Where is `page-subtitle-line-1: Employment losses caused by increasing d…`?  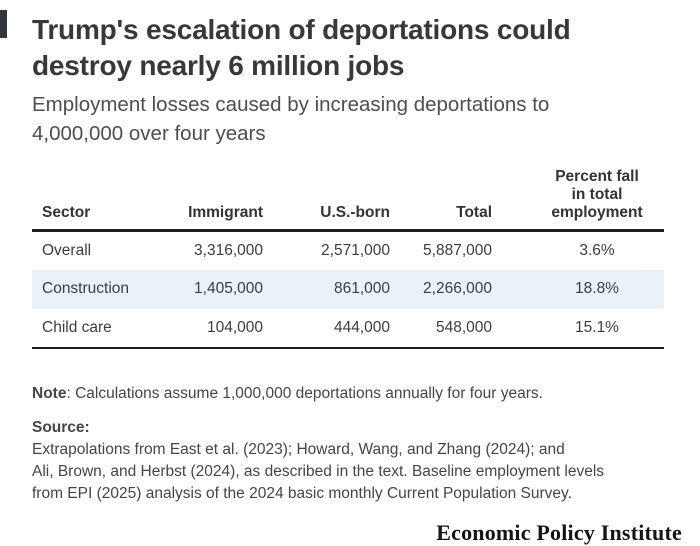
page-subtitle-line-1: Employment losses caused by increasing d… is located at coordinates (291, 104).